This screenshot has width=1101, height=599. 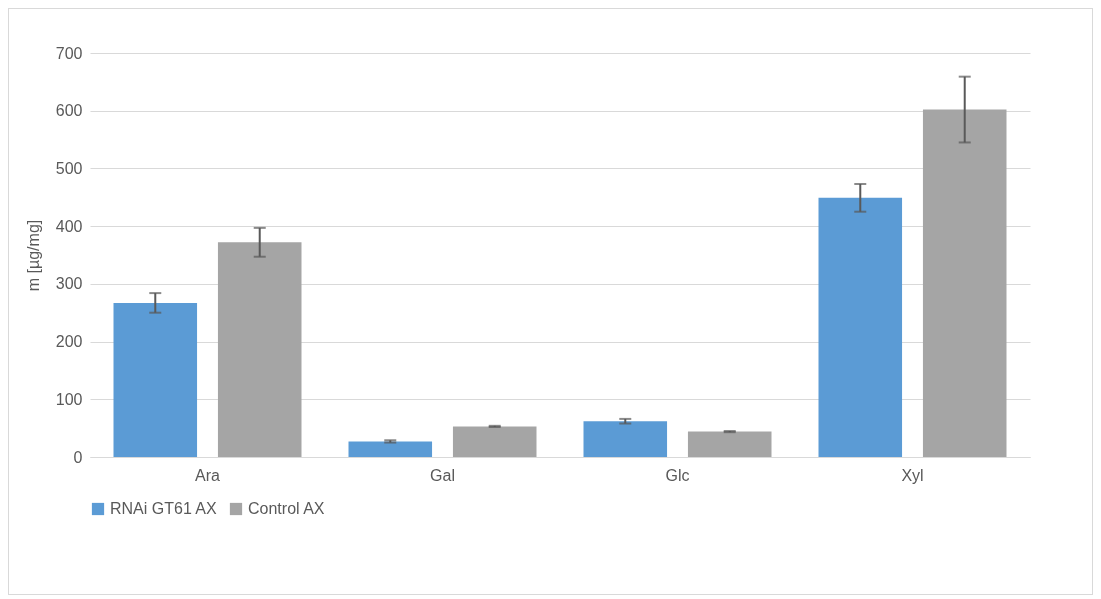 I want to click on y-tick-label: 500, so click(x=69, y=168).